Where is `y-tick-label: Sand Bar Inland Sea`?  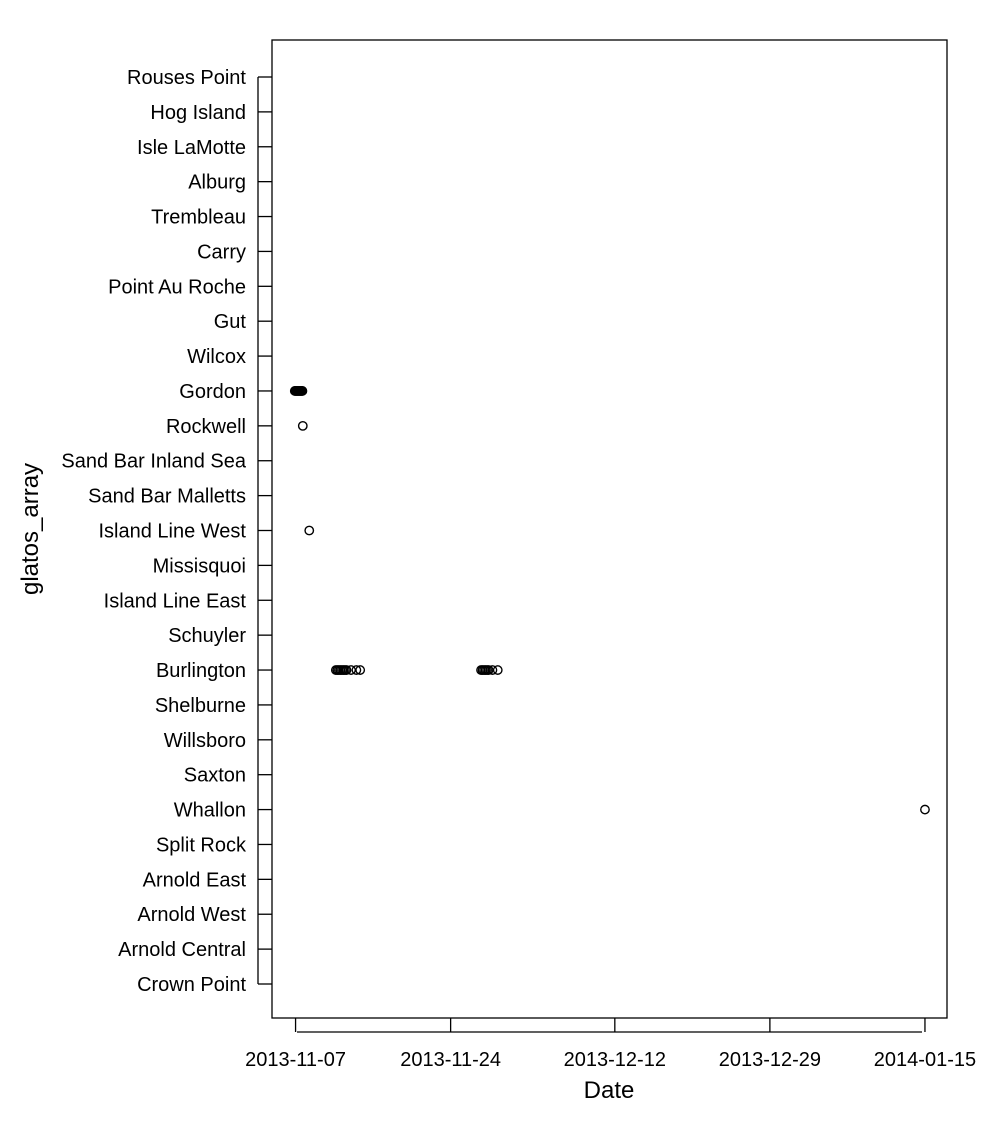 y-tick-label: Sand Bar Inland Sea is located at coordinates (153, 462).